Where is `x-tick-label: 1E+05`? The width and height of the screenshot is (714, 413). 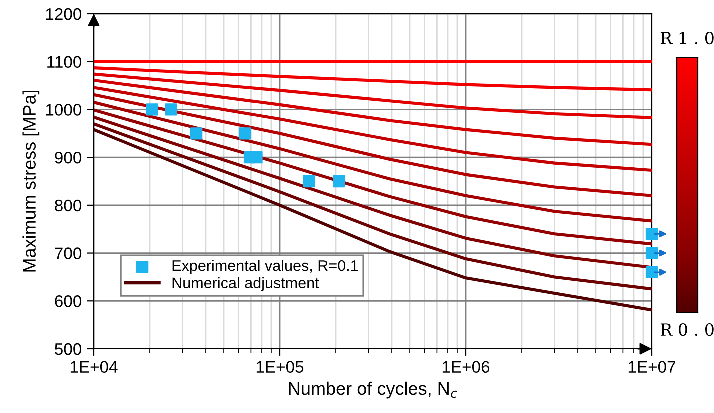
x-tick-label: 1E+05 is located at coordinates (280, 367).